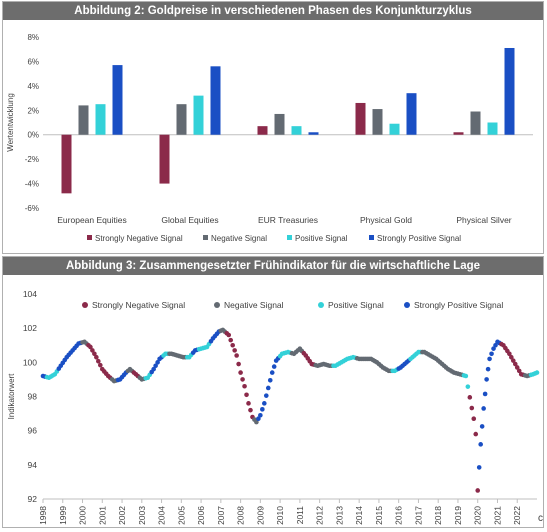 The width and height of the screenshot is (547, 532). Describe the element at coordinates (32, 184) in the screenshot. I see `y-tick-label: -4%` at that location.